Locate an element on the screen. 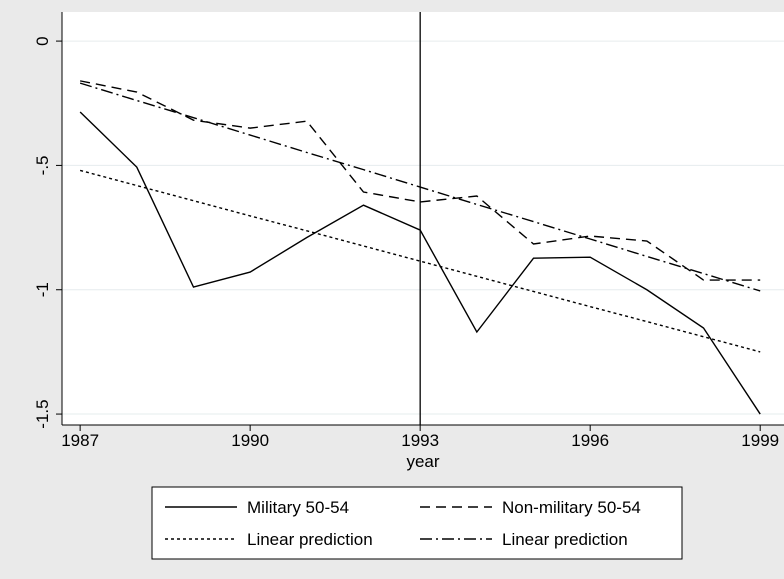 This screenshot has width=784, height=579. x-tick-label: 1990 is located at coordinates (250, 440).